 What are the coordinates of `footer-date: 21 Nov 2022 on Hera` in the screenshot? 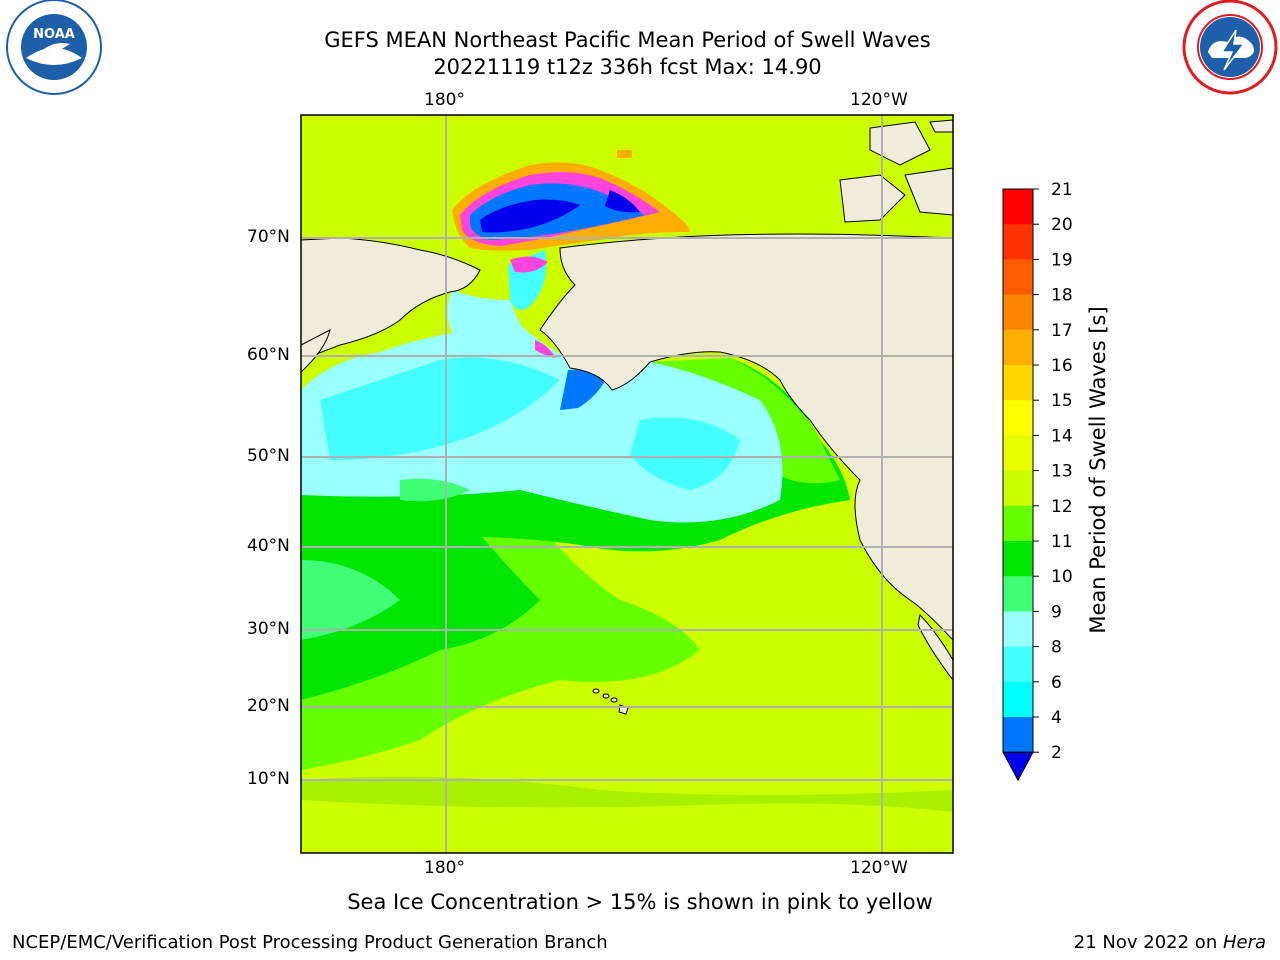 It's located at (1170, 942).